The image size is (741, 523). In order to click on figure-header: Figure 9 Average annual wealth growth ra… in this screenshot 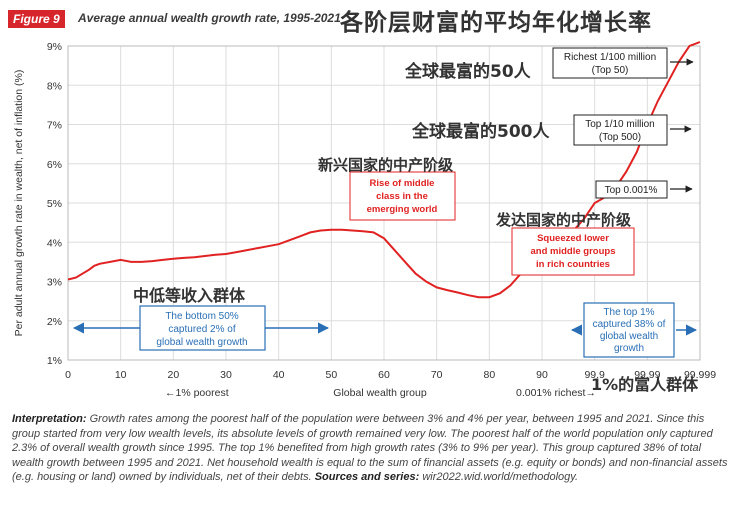, I will do `click(370, 18)`.